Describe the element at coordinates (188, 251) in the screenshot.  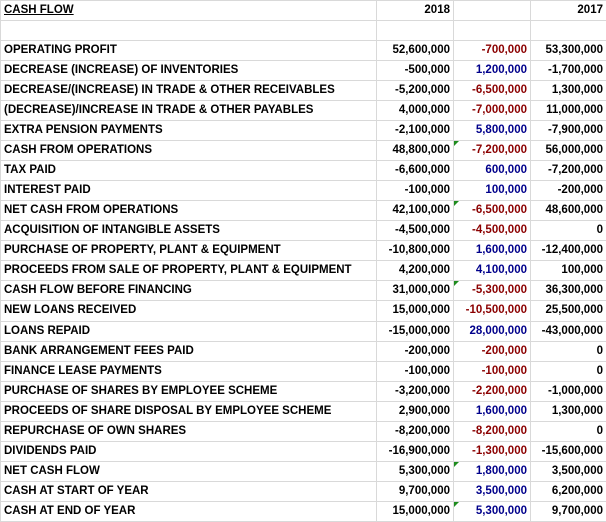
I see `row-label-cell: PURCHASE OF PROPERTY, PLANT & EQUIPMENT` at that location.